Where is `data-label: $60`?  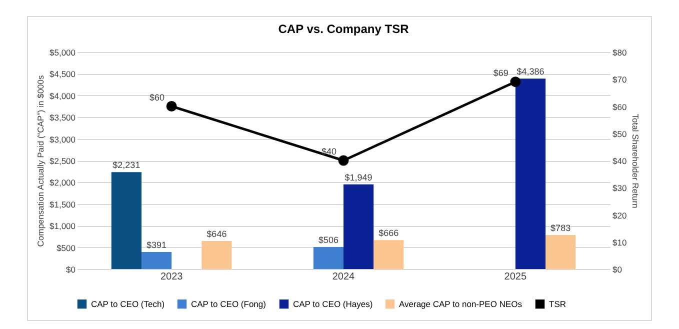 data-label: $60 is located at coordinates (157, 97).